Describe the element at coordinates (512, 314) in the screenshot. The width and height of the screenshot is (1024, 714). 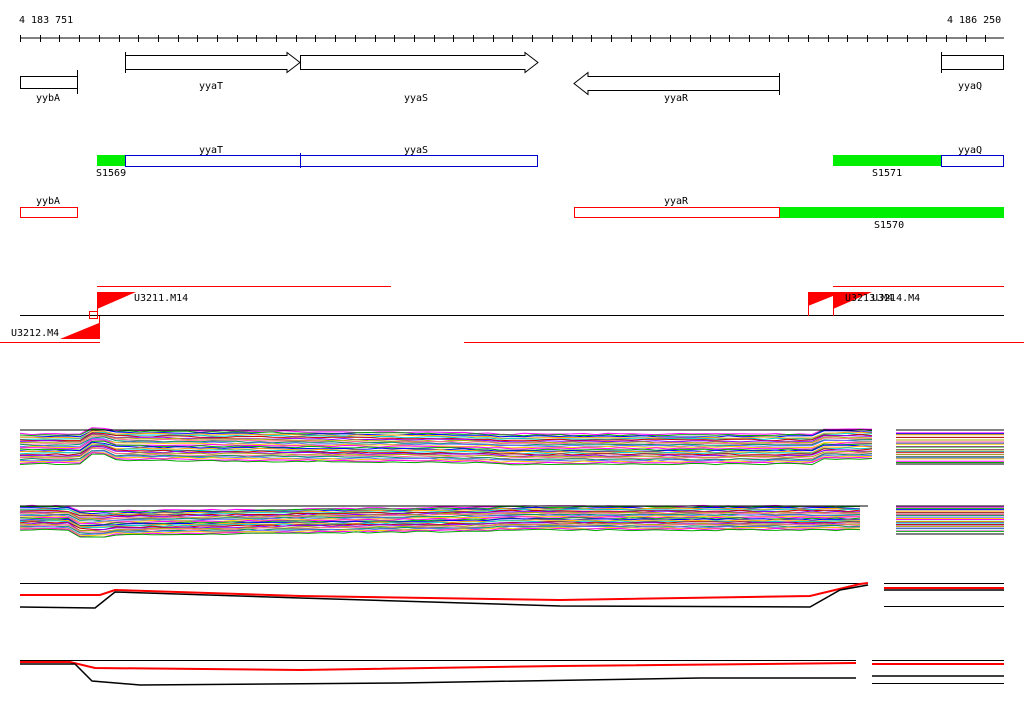
I see `marker-track: U3211.M14 U3212.M4 U3213.M4 U3214.M4` at that location.